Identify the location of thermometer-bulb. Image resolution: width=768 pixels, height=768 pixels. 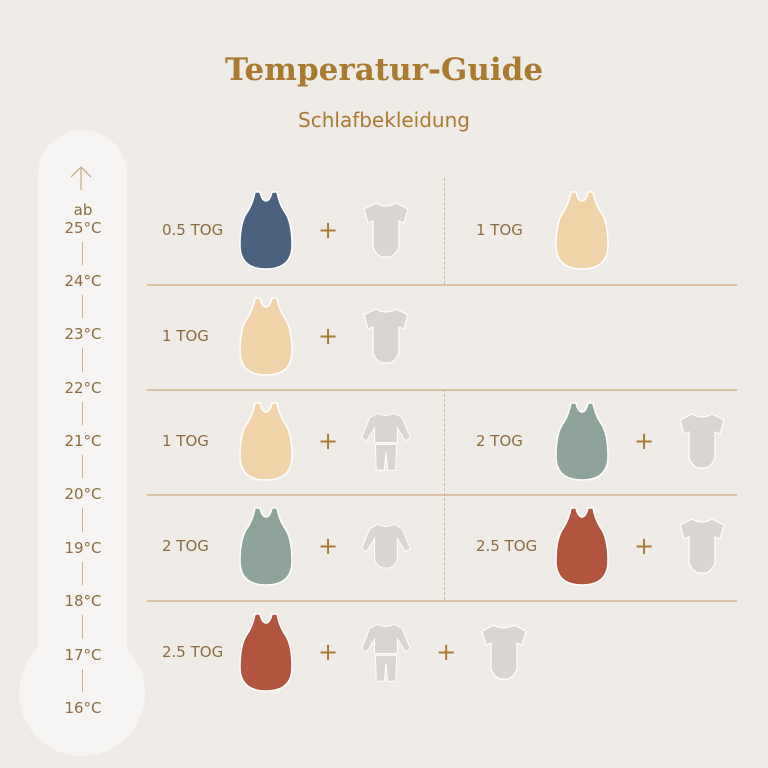
(82, 693).